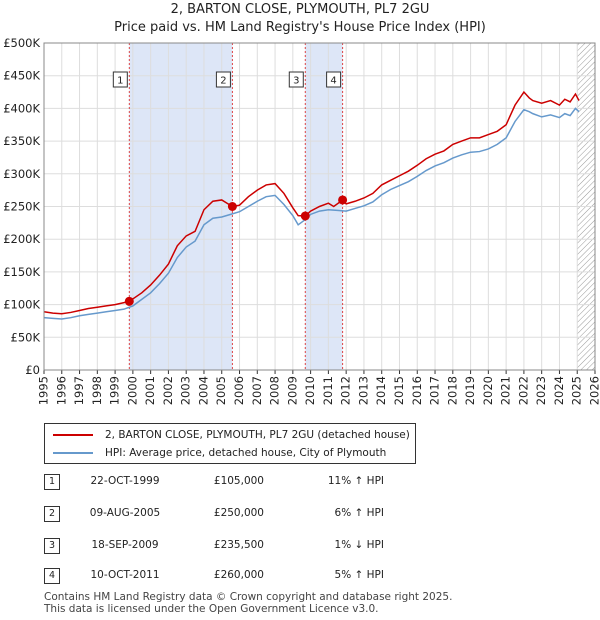  I want to click on y-tick-label: £250K, so click(21, 207).